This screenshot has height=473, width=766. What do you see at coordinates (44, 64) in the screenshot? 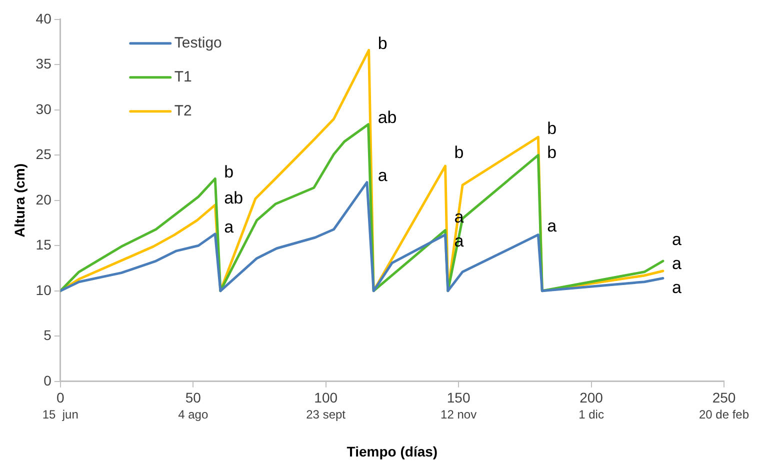
I see `y-tick-label: 35` at bounding box center [44, 64].